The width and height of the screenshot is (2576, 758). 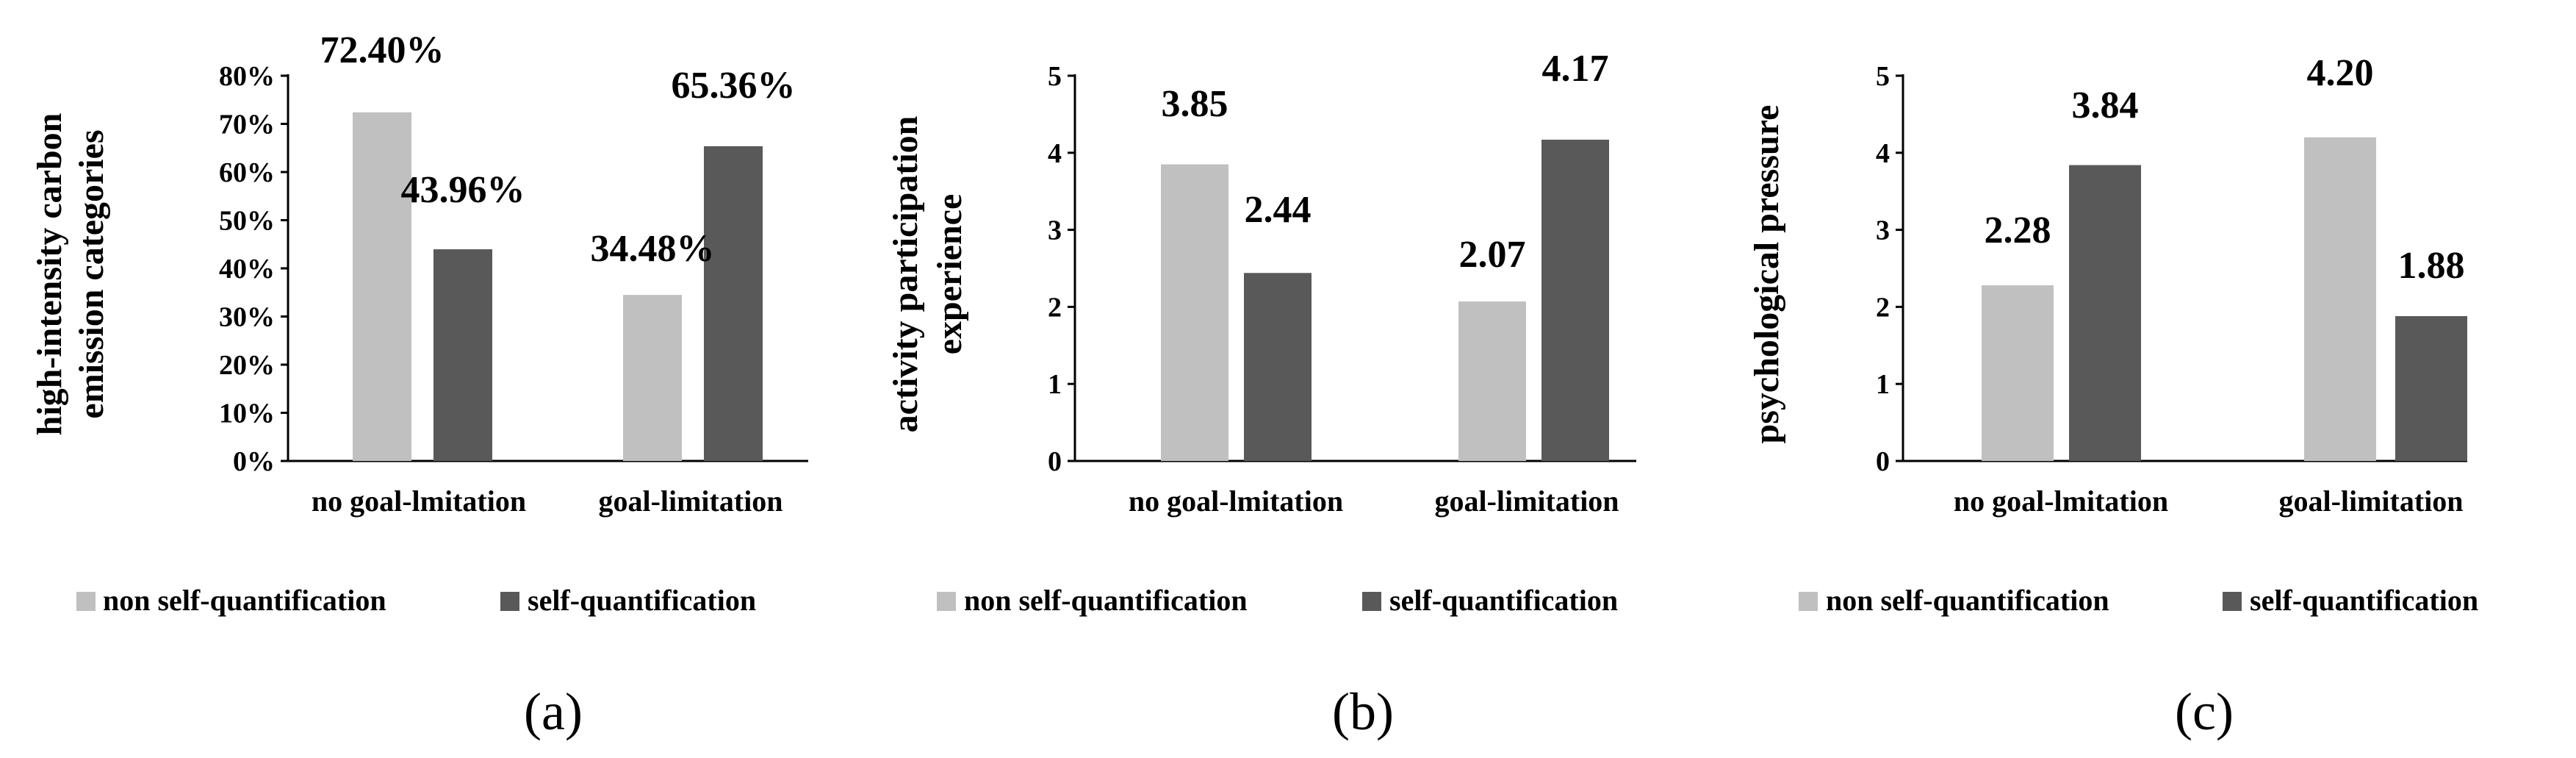 I want to click on panel-b-data-label: 2.07, so click(x=1492, y=255).